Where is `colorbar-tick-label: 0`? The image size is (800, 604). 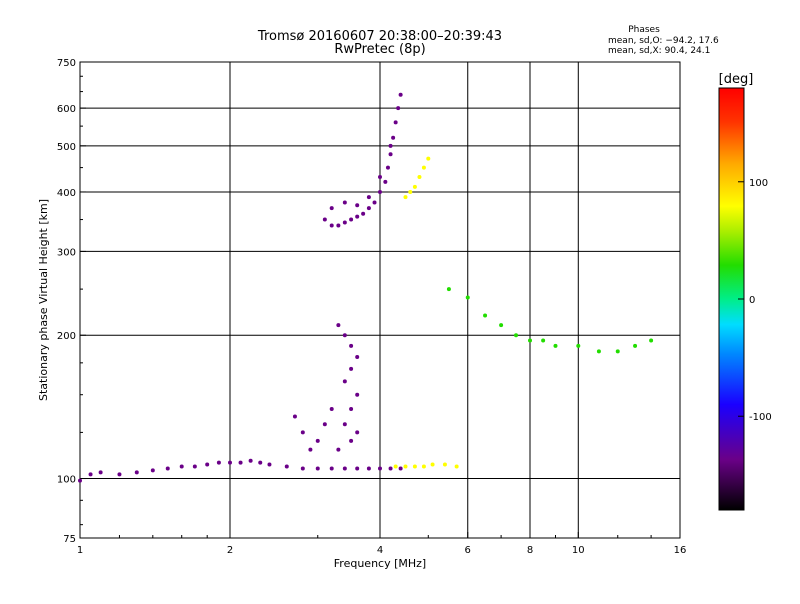
colorbar-tick-label: 0 is located at coordinates (752, 300).